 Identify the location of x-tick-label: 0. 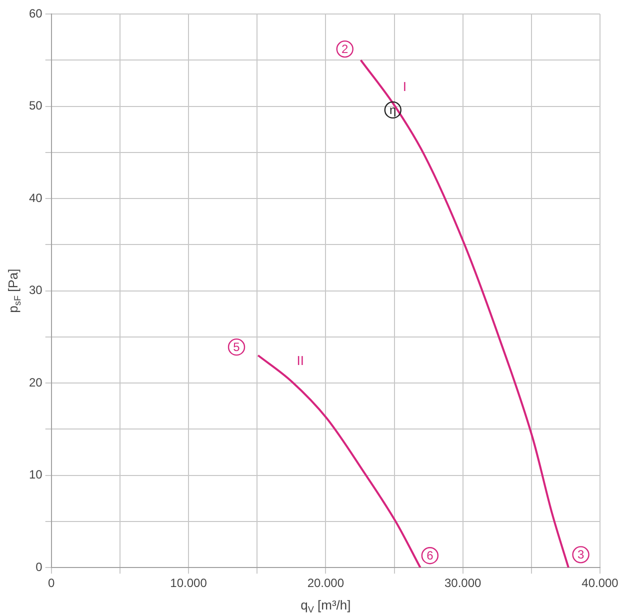
(52, 583).